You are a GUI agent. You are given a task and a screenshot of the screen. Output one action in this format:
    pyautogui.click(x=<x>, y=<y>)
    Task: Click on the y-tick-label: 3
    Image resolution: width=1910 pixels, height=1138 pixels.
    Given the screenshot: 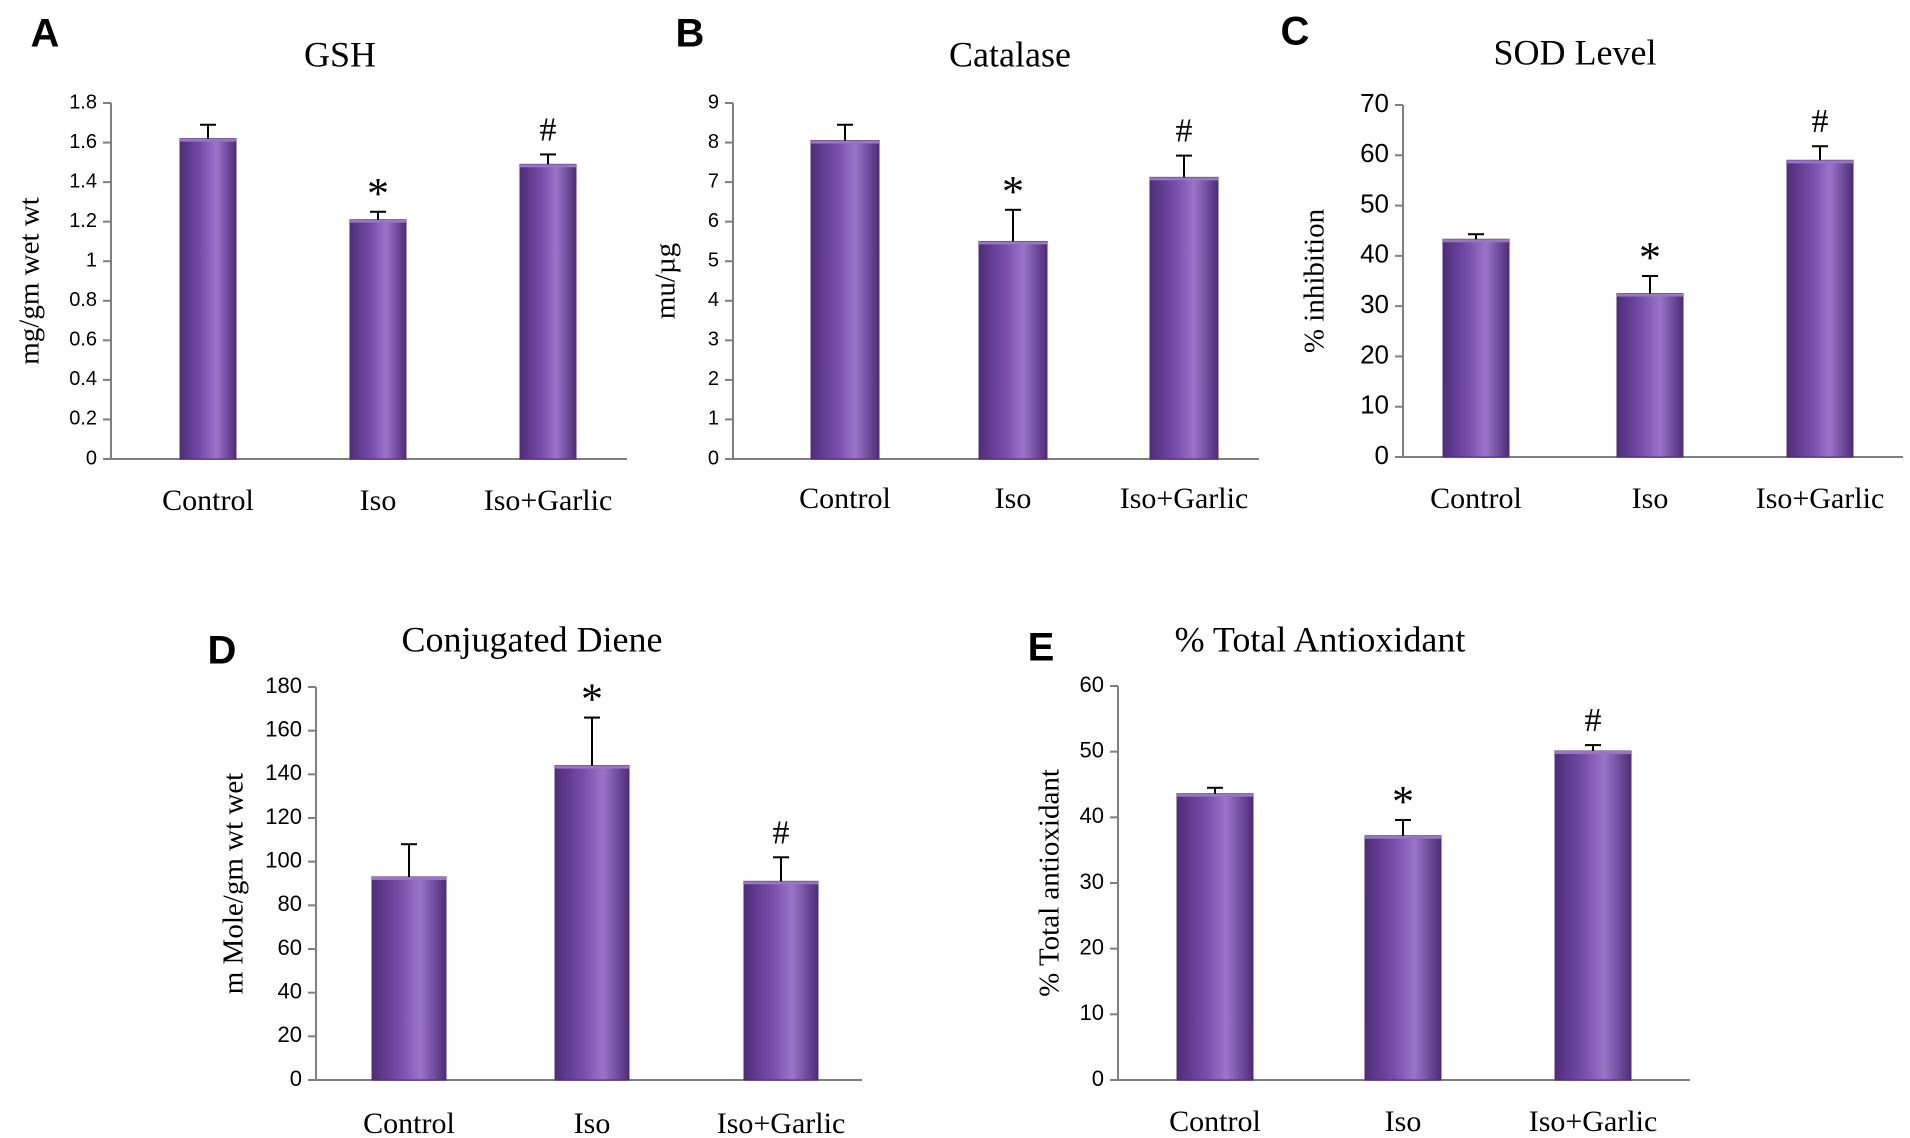 What is the action you would take?
    pyautogui.click(x=713, y=340)
    